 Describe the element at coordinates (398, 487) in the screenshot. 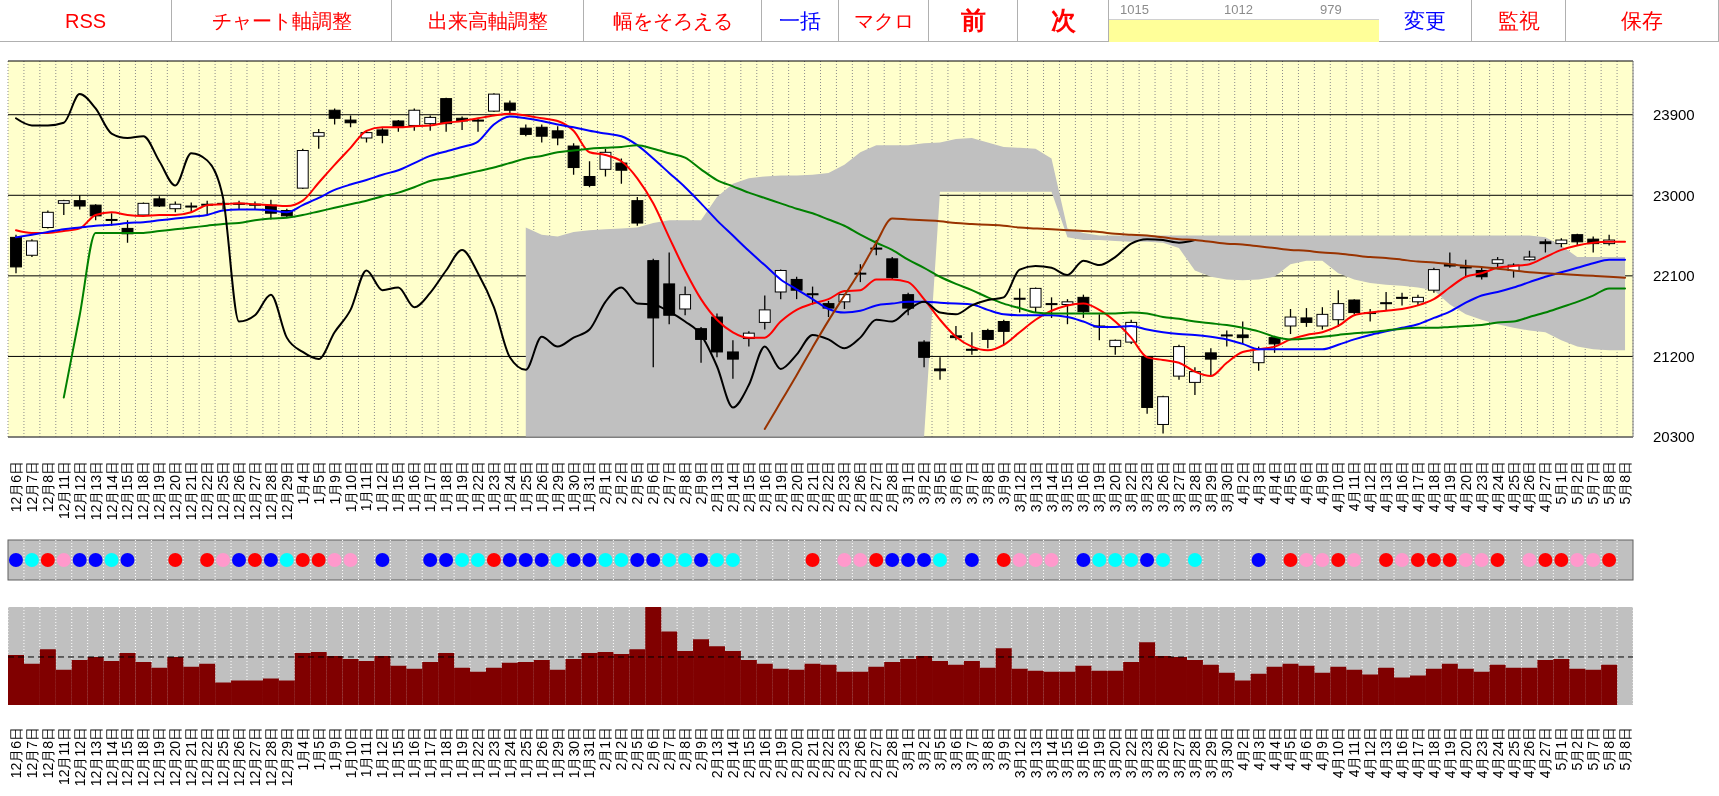

I see `x-tick-label: 1月15日` at that location.